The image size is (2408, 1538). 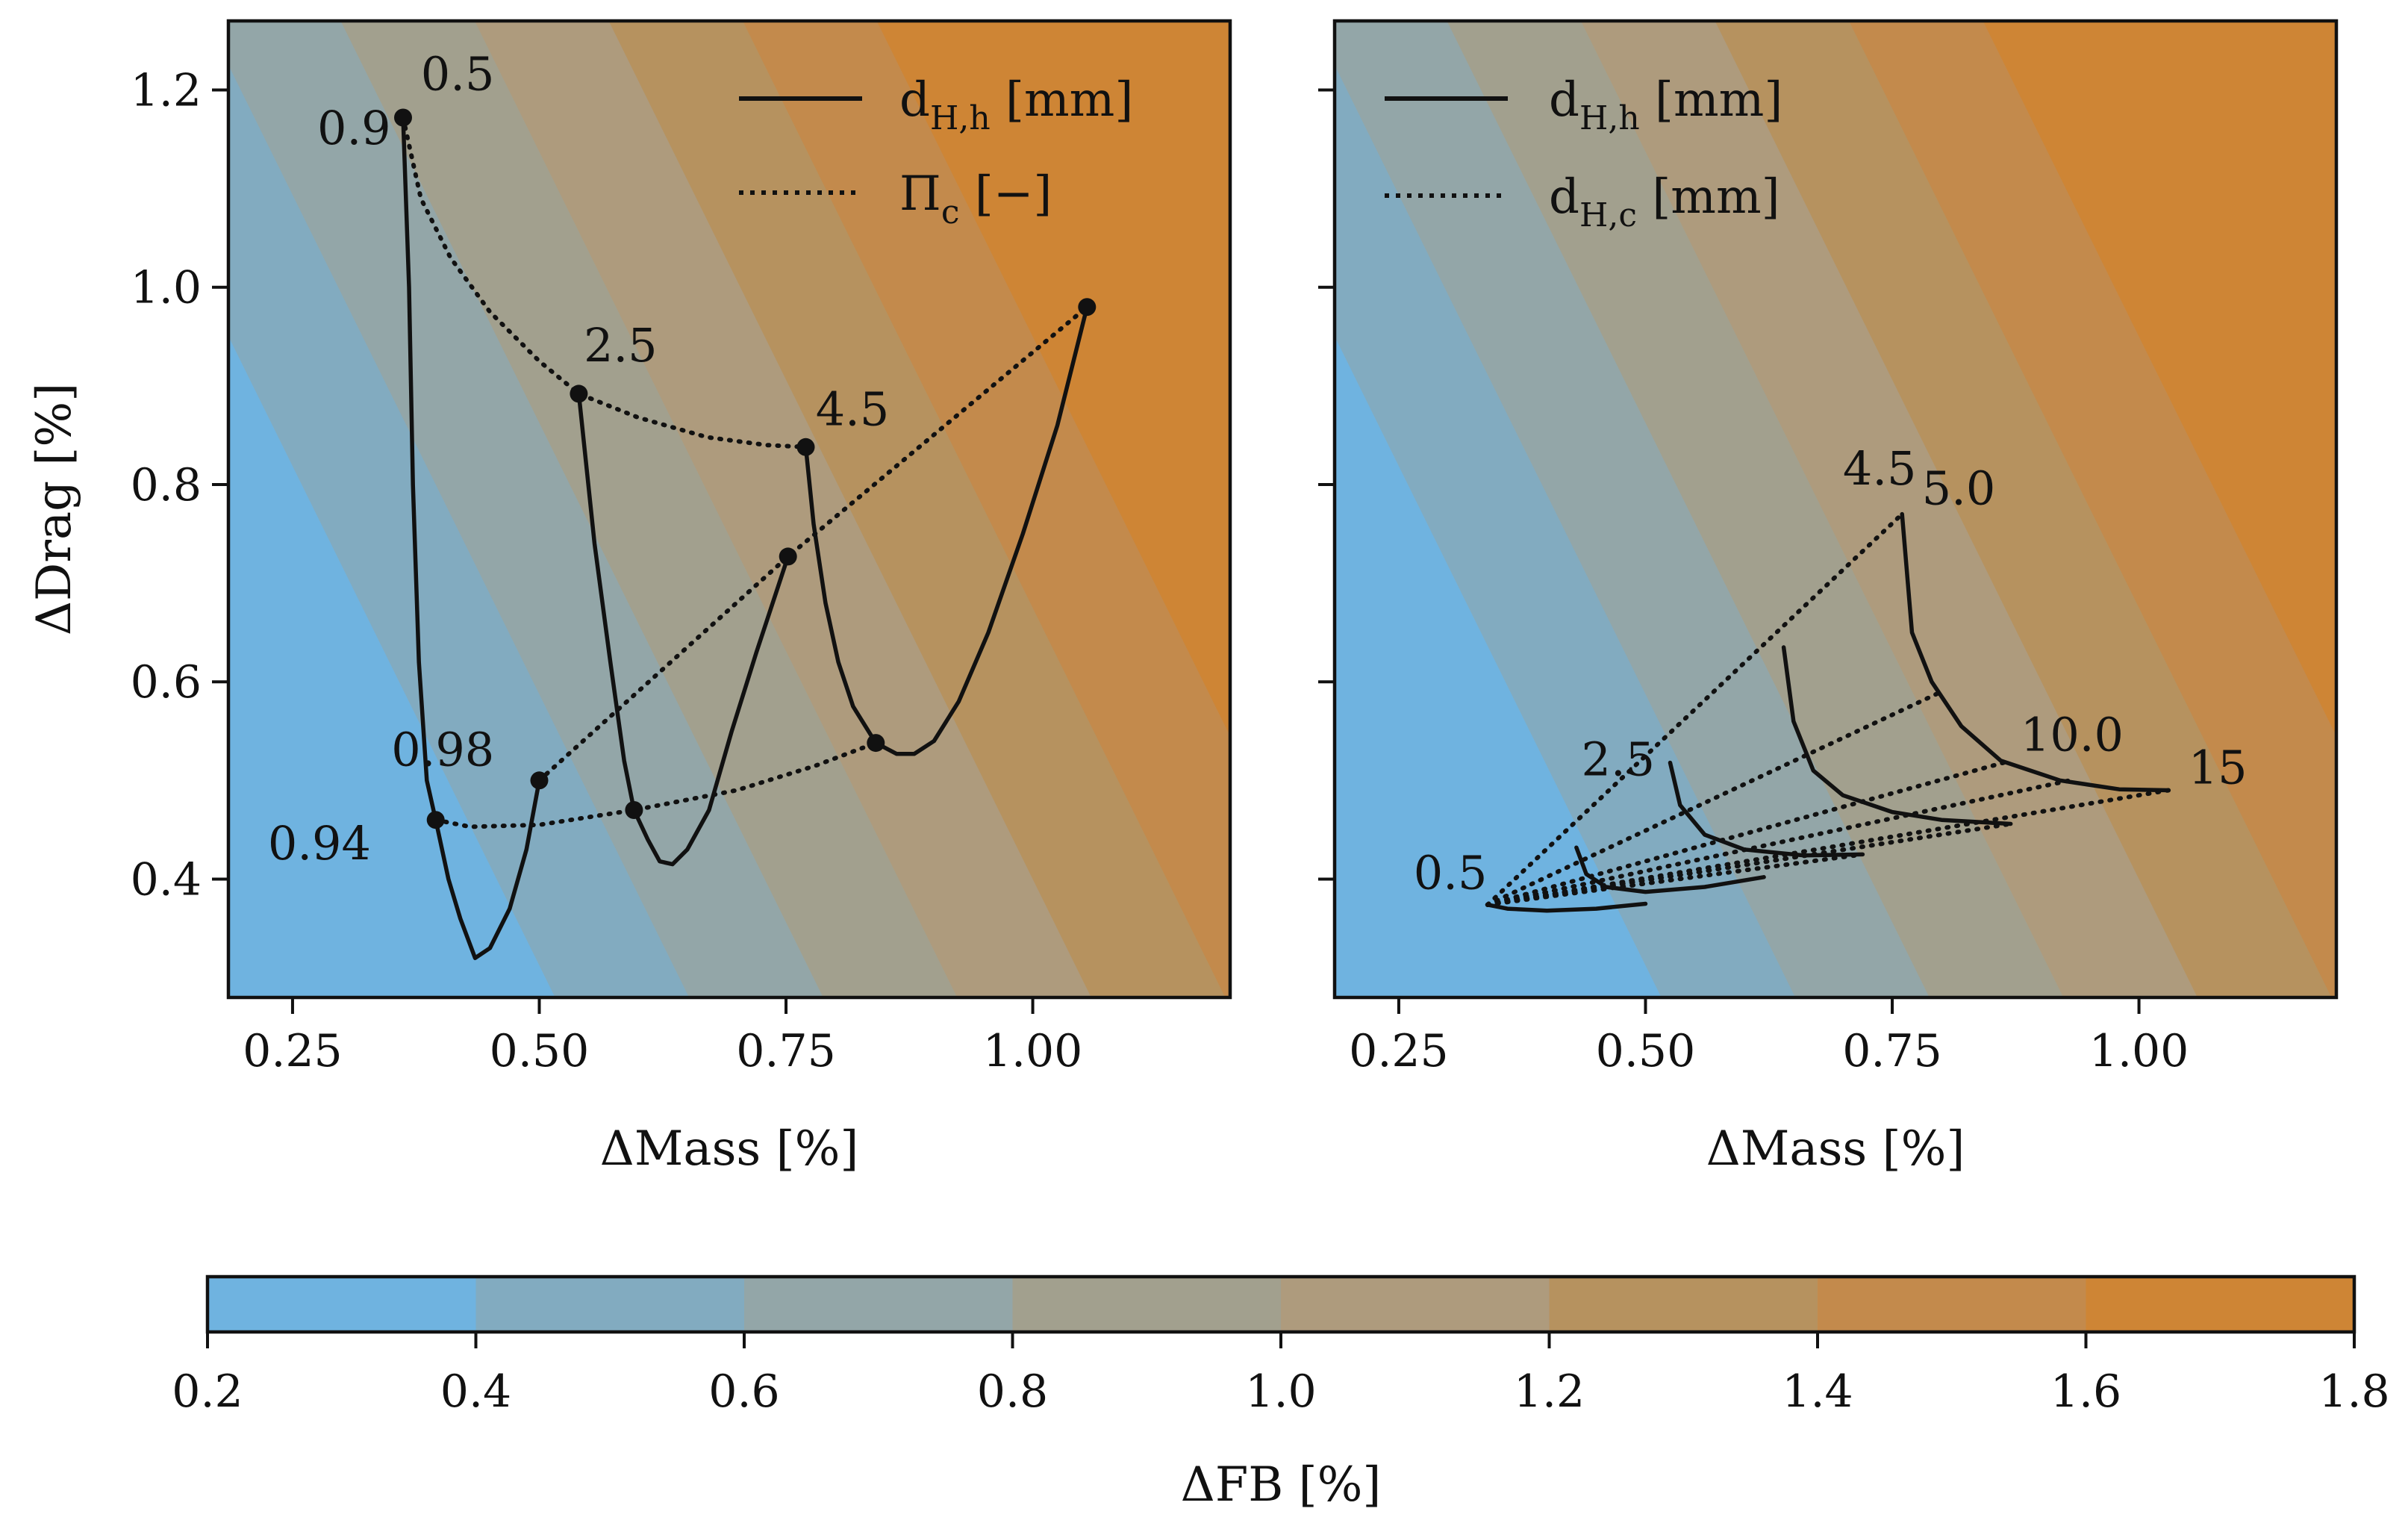 What do you see at coordinates (662, 1037) in the screenshot?
I see `left-x-ticks: 0.25 0.50 0.75 1.00` at bounding box center [662, 1037].